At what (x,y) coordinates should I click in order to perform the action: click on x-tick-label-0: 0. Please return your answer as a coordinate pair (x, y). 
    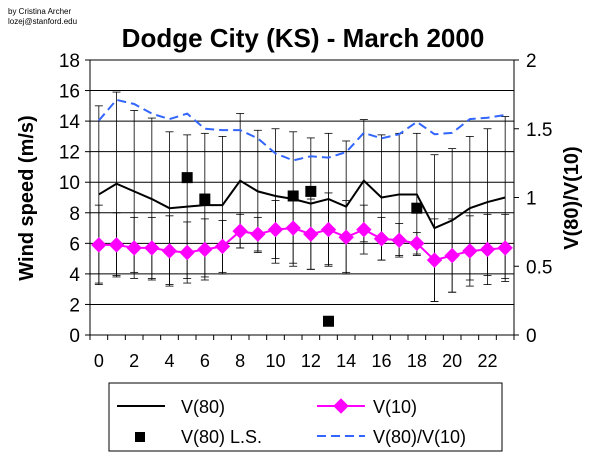
    Looking at the image, I should click on (99, 361).